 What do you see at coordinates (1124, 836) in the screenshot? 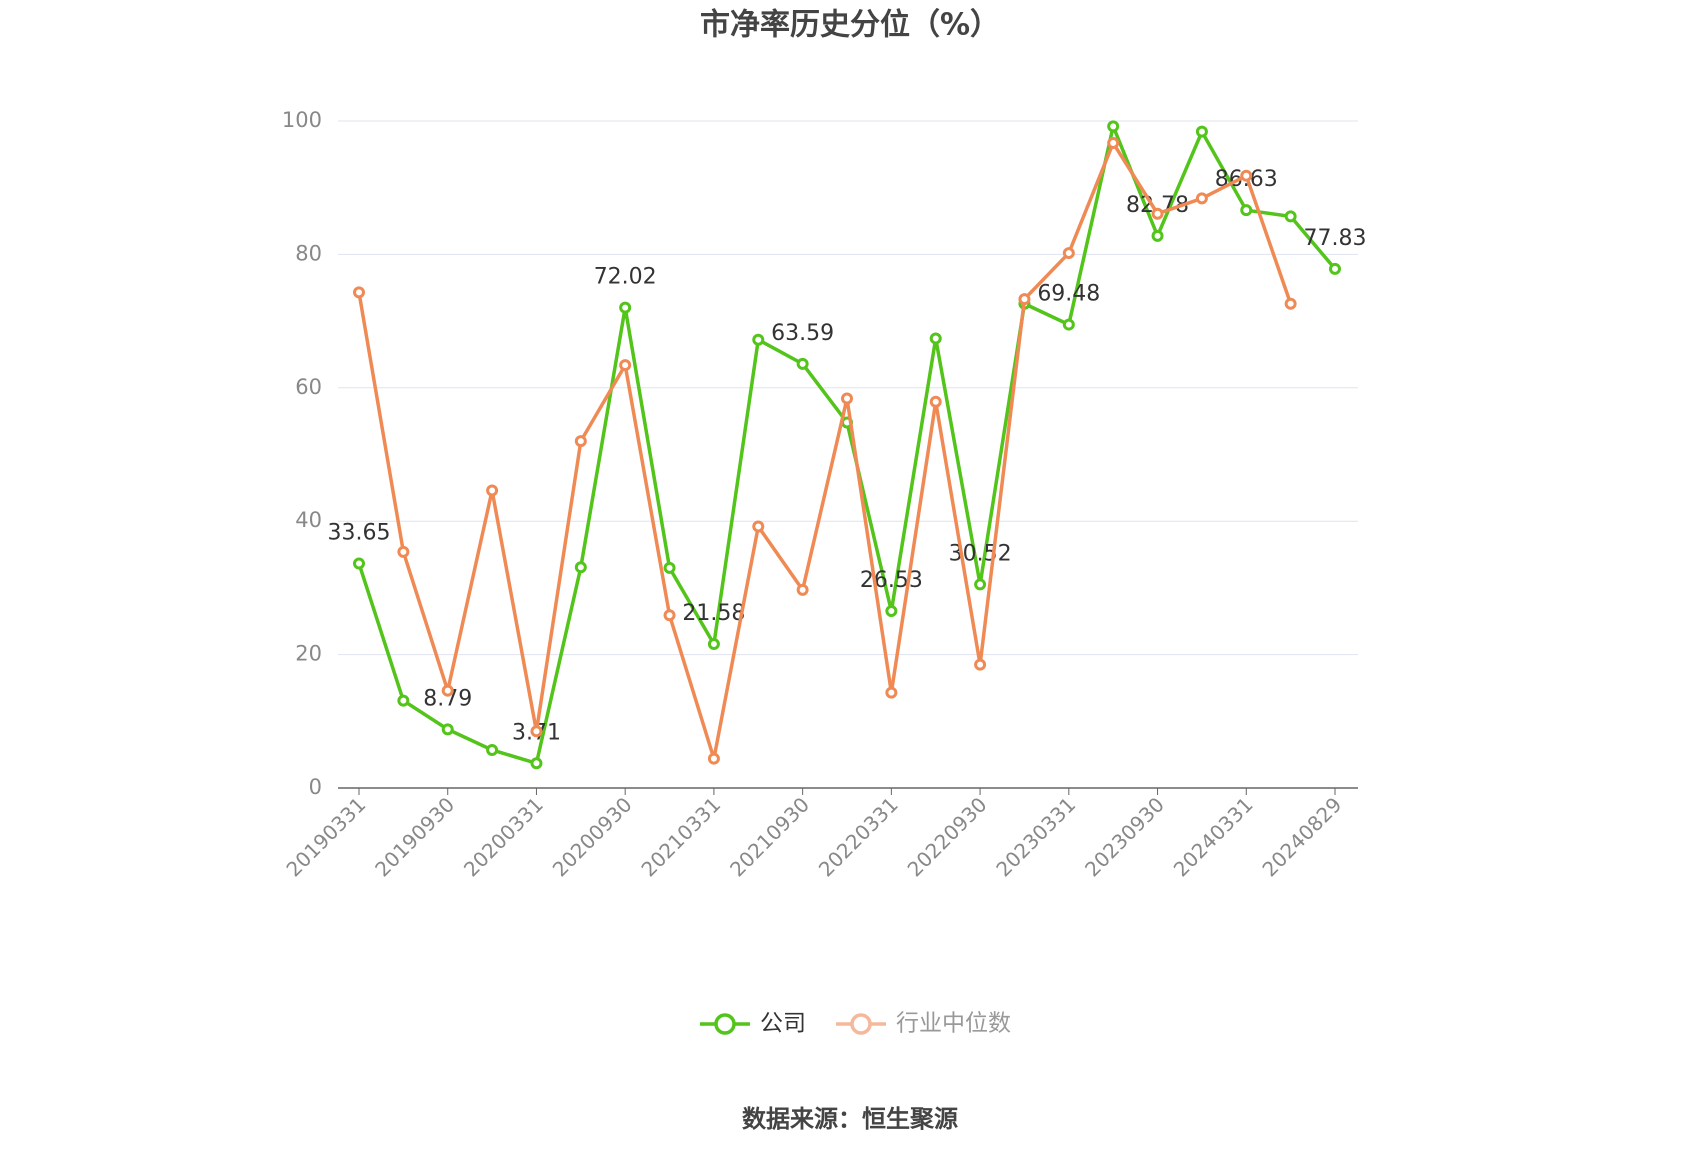
I see `x-tick-label: 20230930` at bounding box center [1124, 836].